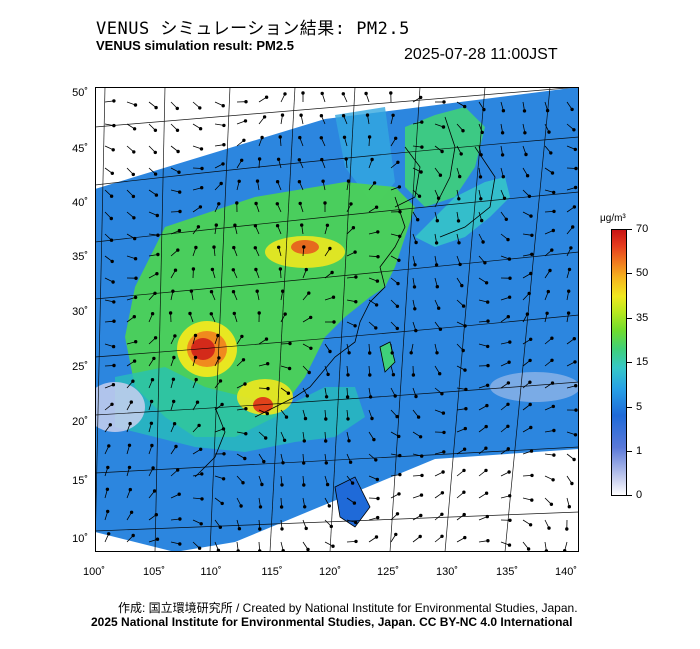 The height and width of the screenshot is (649, 700). What do you see at coordinates (272, 572) in the screenshot?
I see `lon-label-115: 115˚` at bounding box center [272, 572].